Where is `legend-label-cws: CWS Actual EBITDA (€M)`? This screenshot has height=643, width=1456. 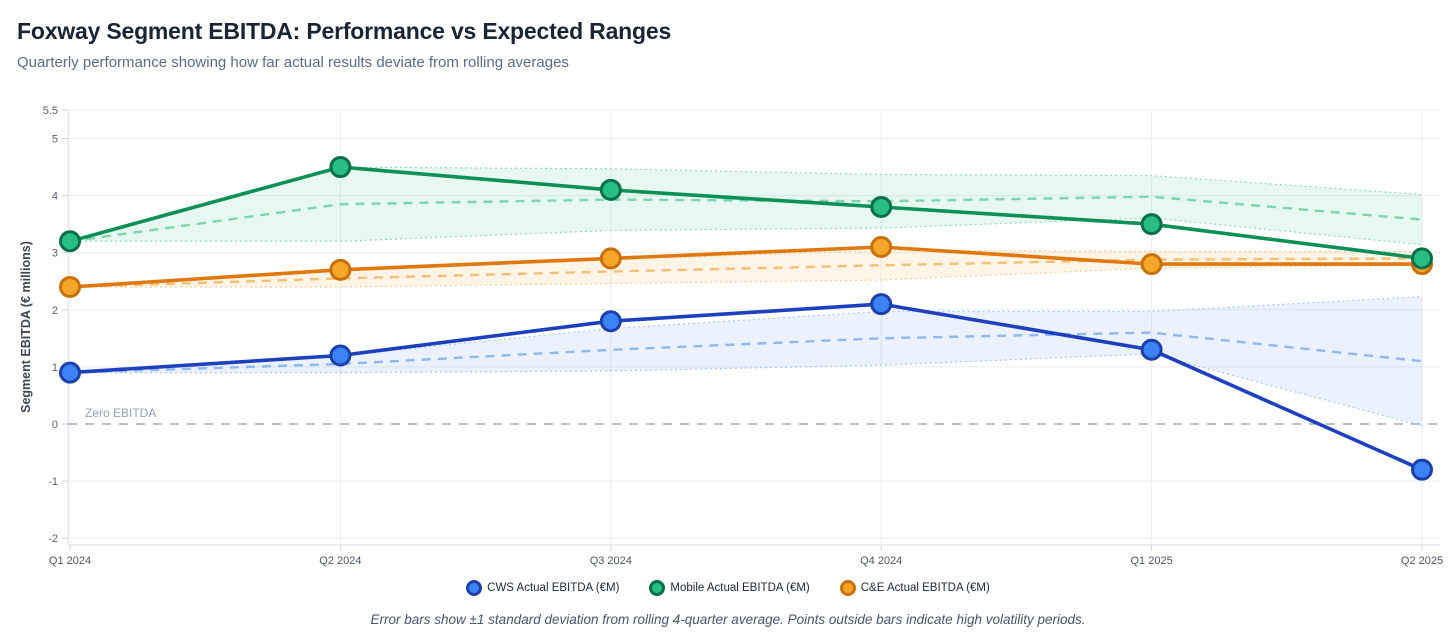
legend-label-cws: CWS Actual EBITDA (€M) is located at coordinates (553, 588).